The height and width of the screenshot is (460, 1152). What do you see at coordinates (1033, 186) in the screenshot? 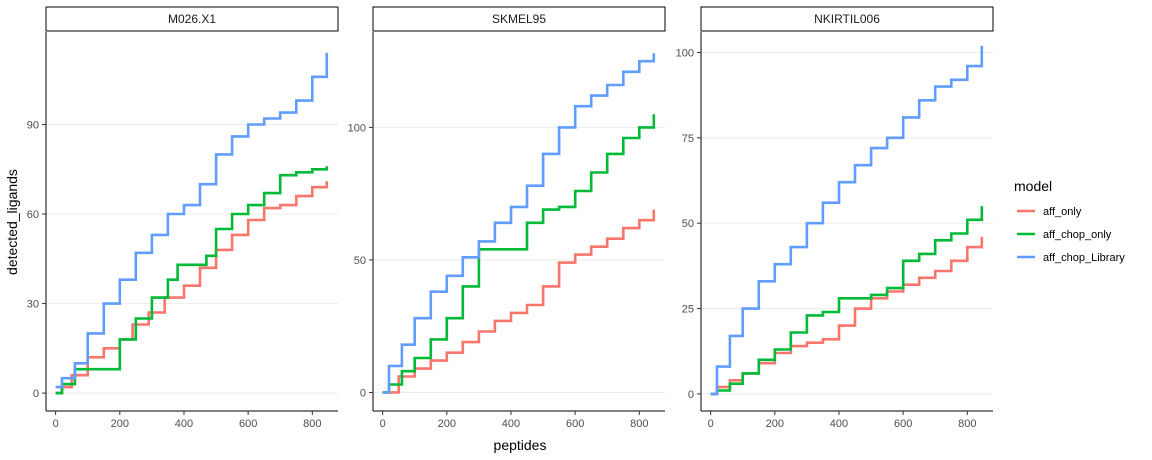
I see `legend-title: model` at bounding box center [1033, 186].